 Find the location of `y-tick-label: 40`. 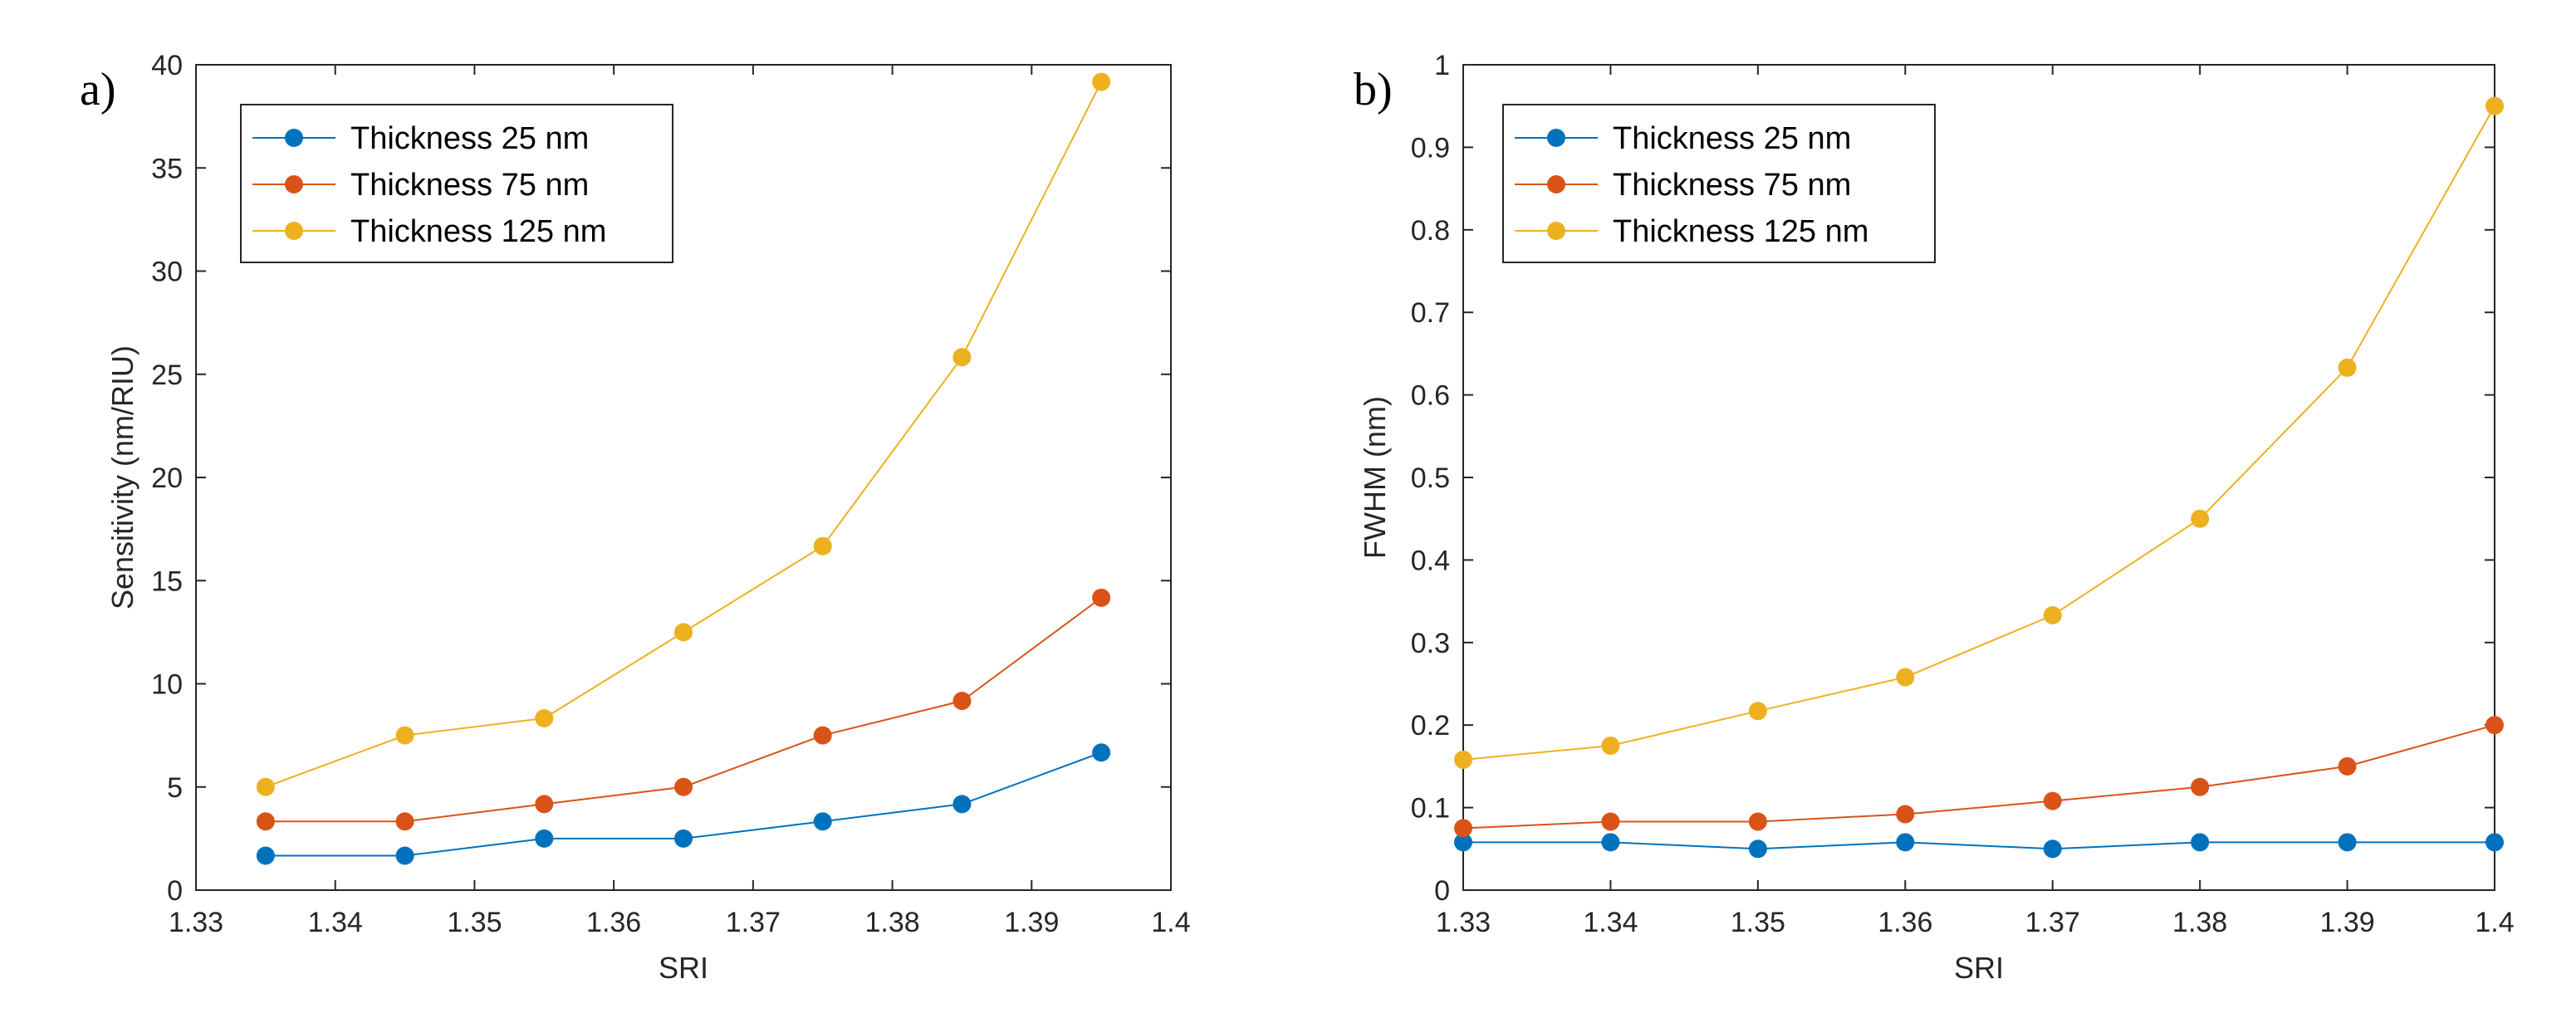

y-tick-label: 40 is located at coordinates (167, 66).